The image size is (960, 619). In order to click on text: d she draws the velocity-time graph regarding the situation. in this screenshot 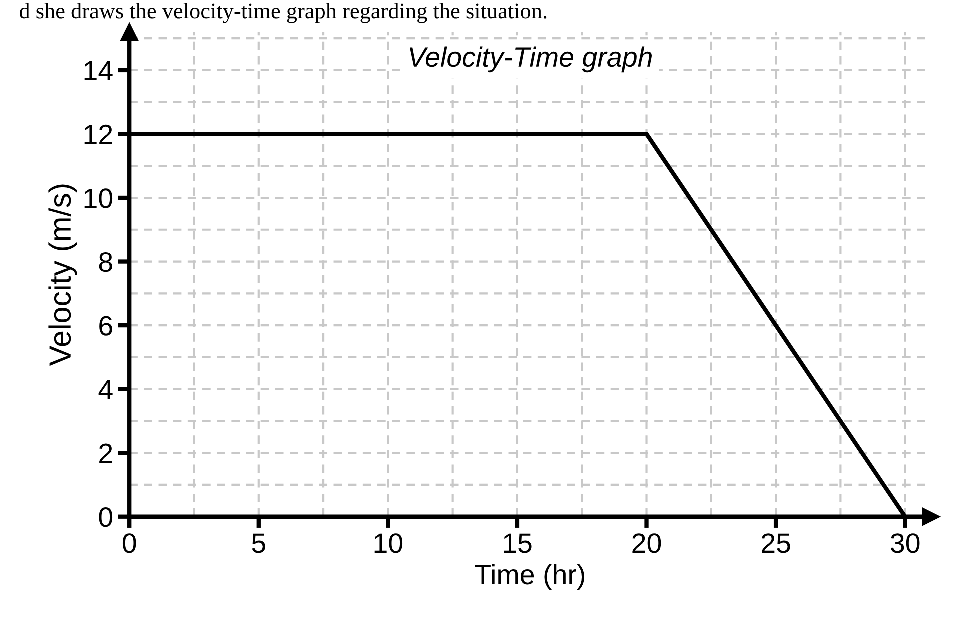, I will do `click(283, 13)`.